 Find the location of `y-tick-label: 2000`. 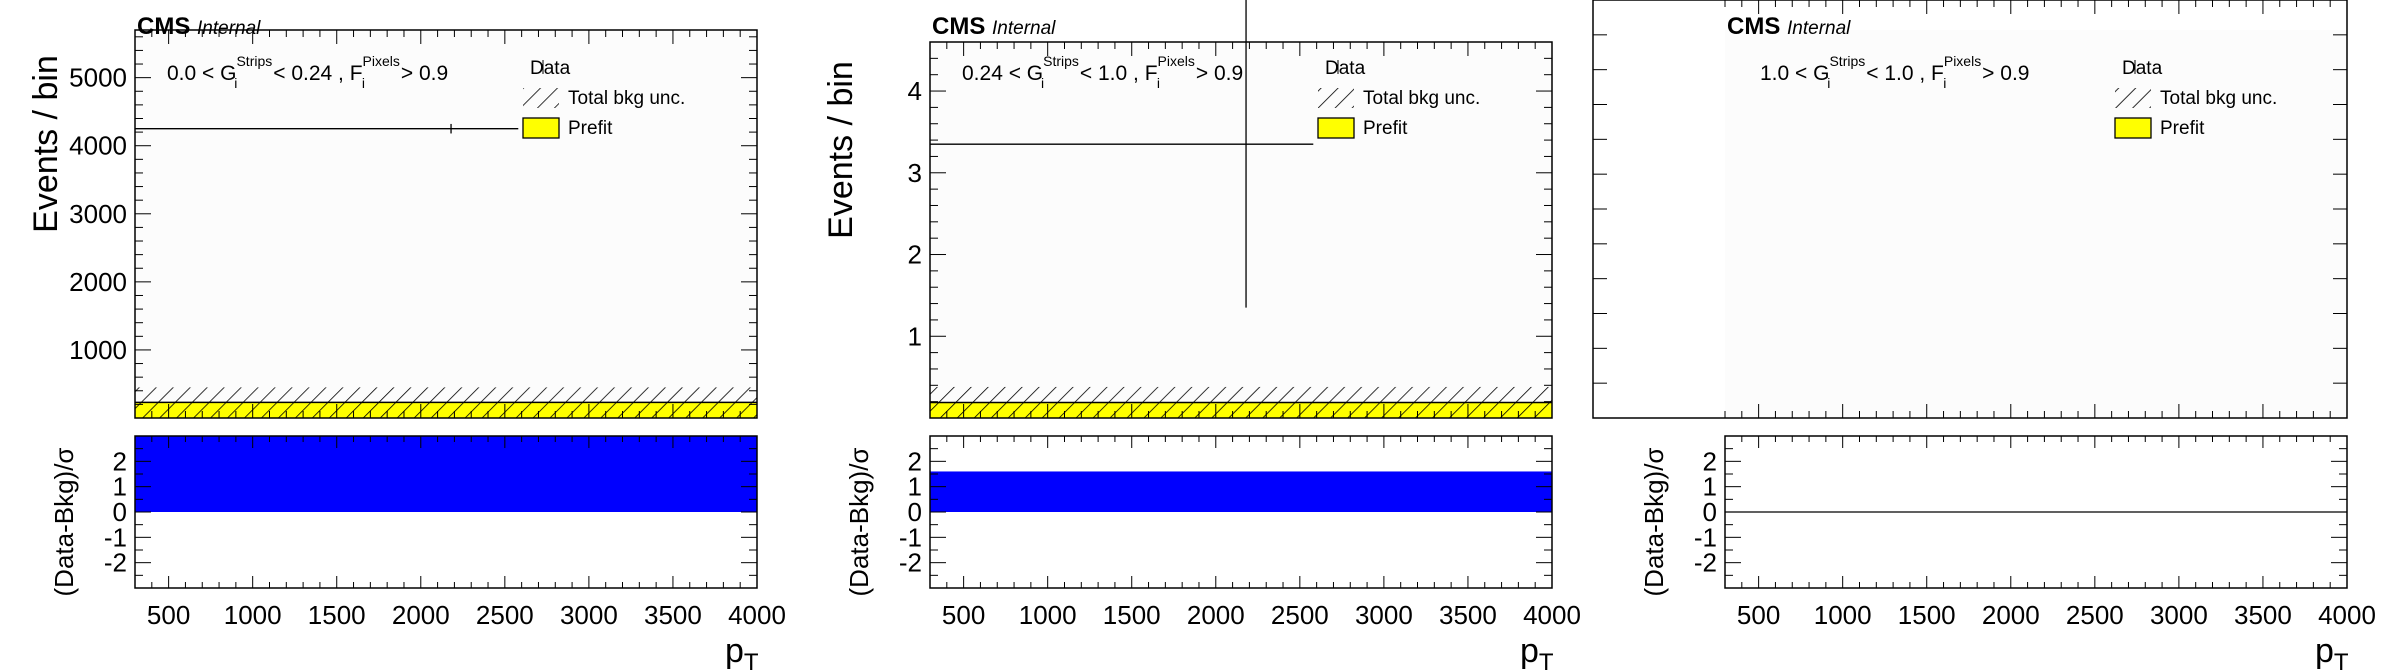

y-tick-label: 2000 is located at coordinates (98, 282).